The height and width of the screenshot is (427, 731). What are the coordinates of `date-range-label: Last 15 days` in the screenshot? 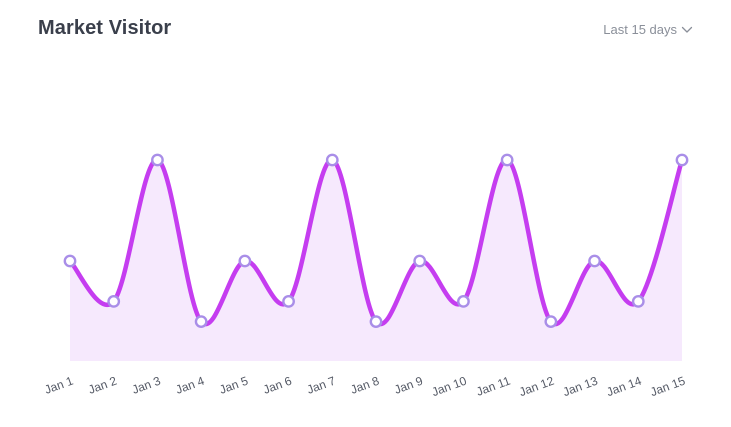 It's located at (640, 29).